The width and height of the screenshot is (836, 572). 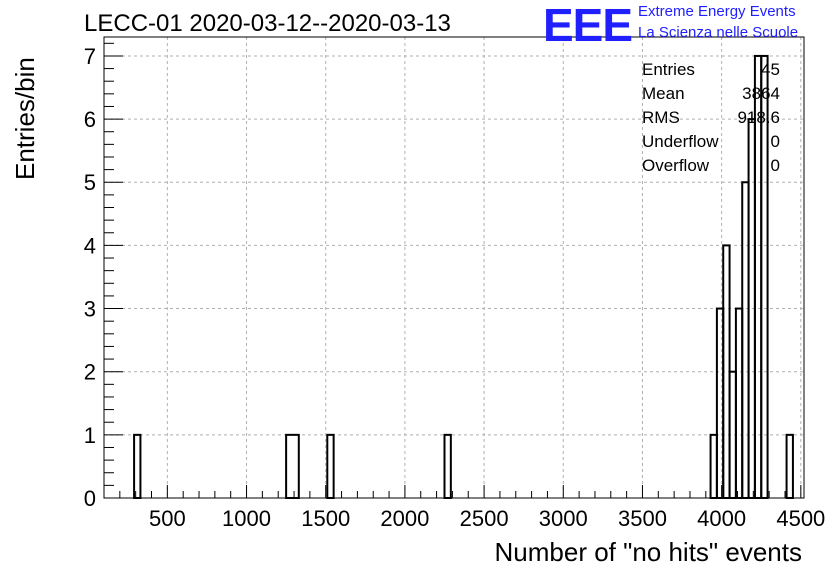 I want to click on stat-row-entries: Entries 45, so click(x=711, y=70).